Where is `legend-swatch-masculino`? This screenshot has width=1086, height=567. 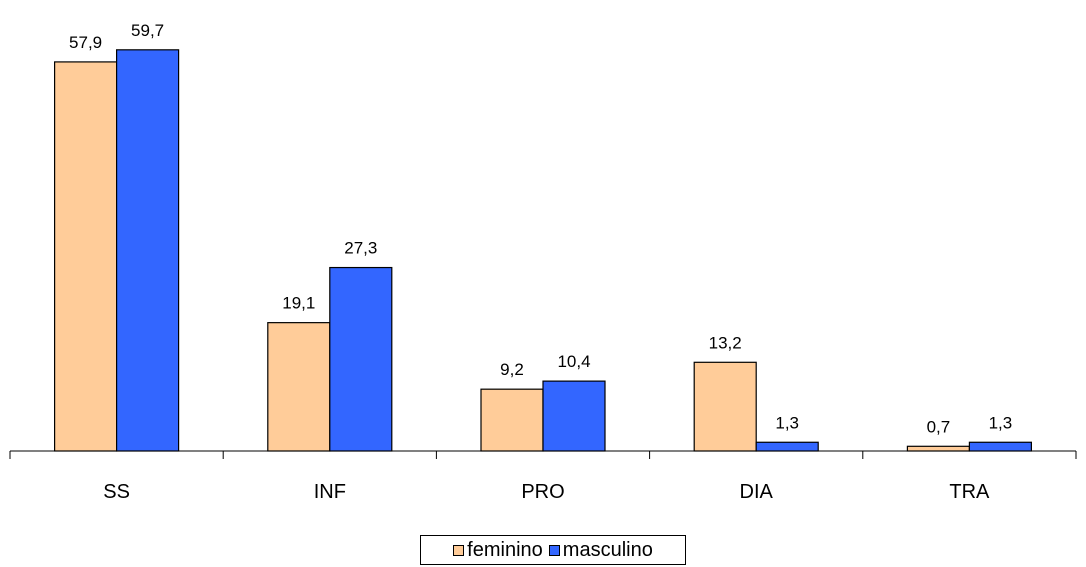
legend-swatch-masculino is located at coordinates (554, 550).